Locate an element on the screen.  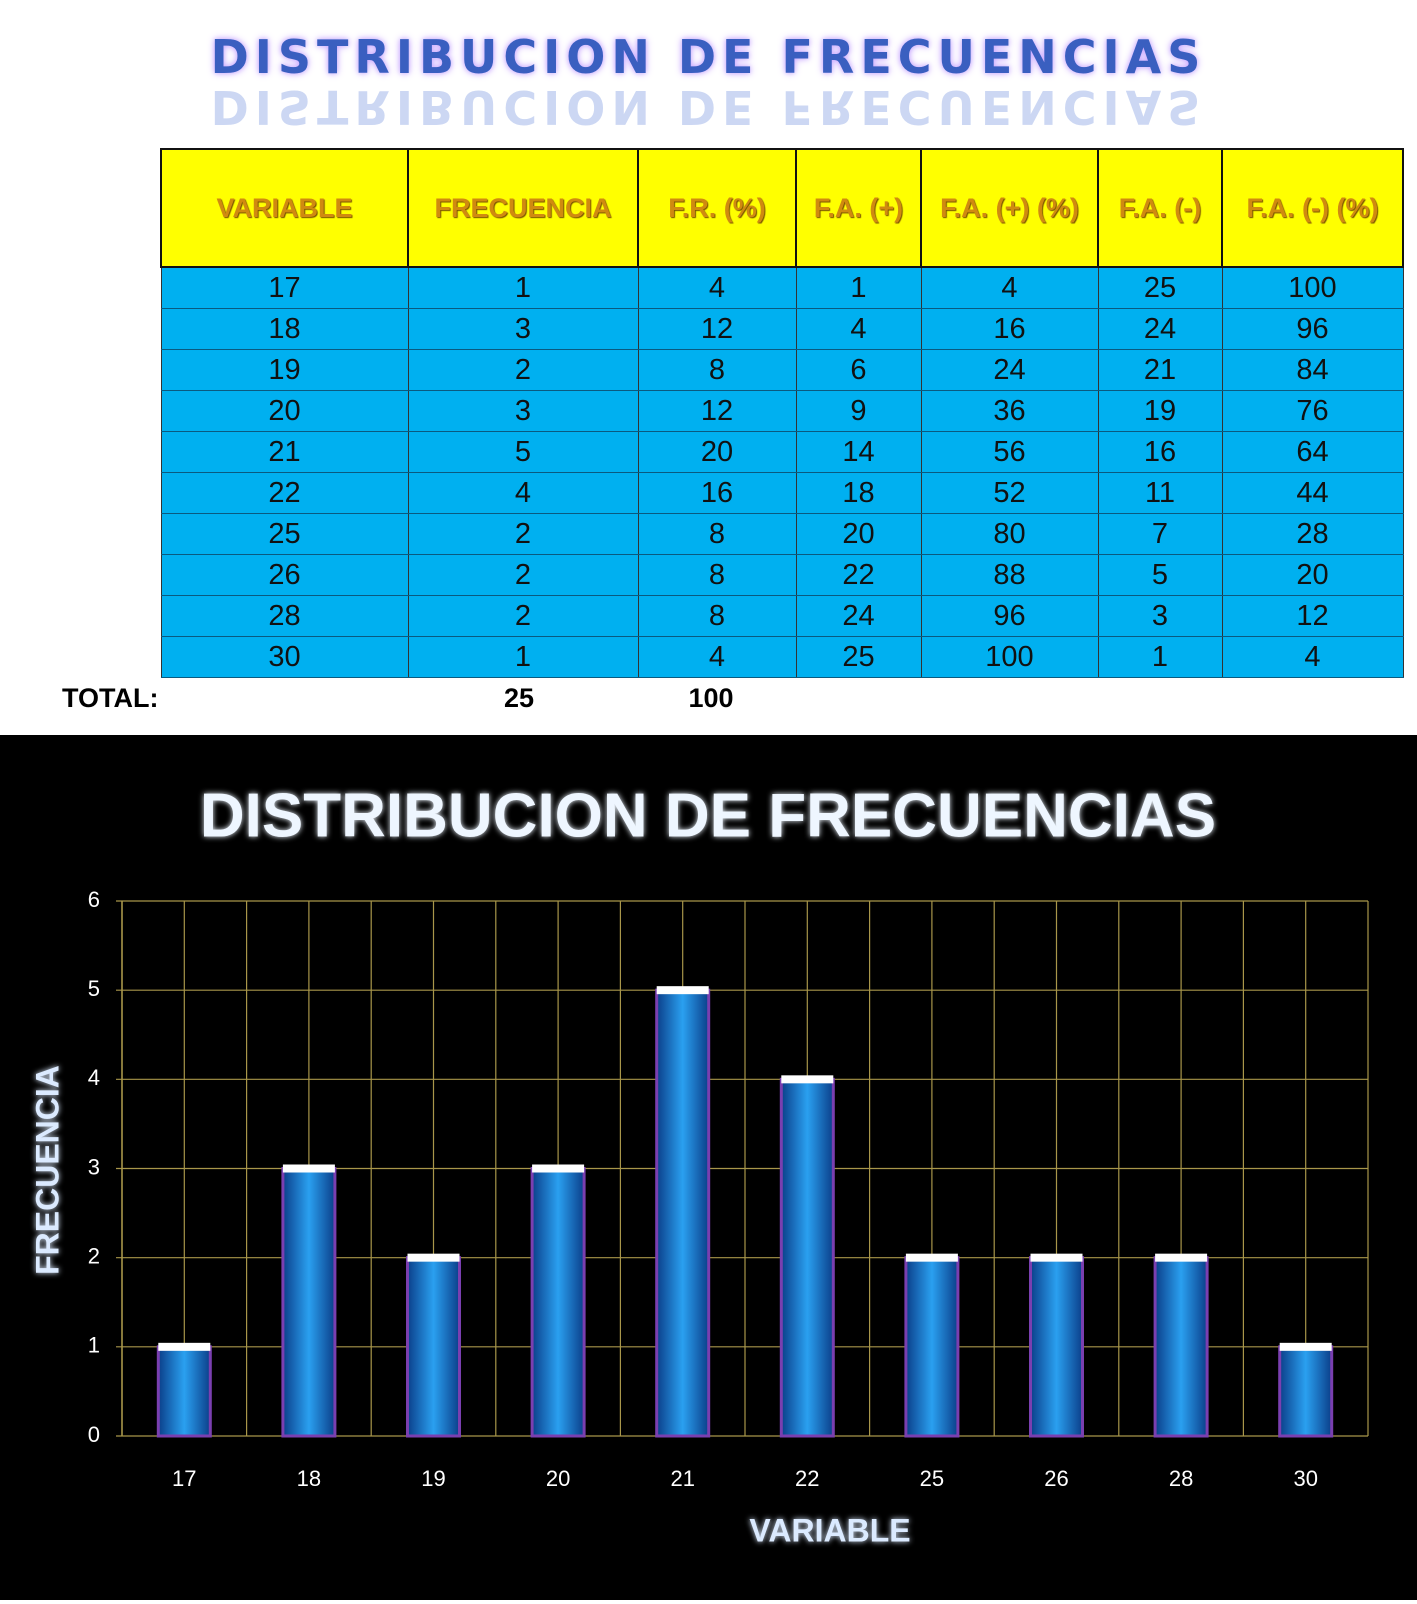
table-row: 19 2 8 6 24 21 84 is located at coordinates (782, 370).